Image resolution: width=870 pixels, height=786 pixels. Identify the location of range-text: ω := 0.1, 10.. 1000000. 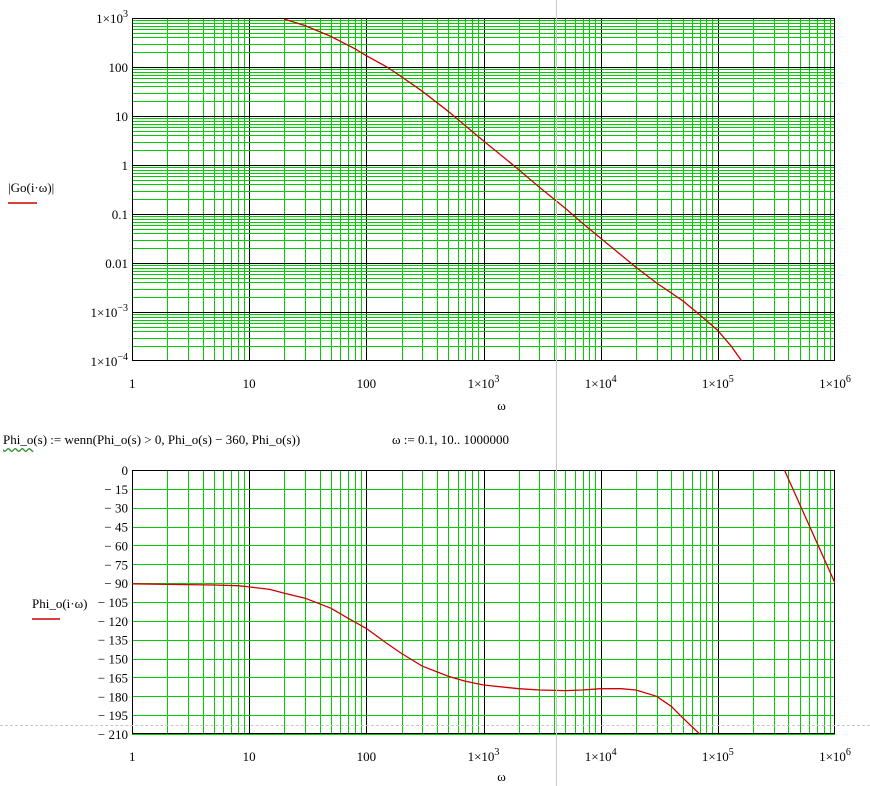
(450, 439).